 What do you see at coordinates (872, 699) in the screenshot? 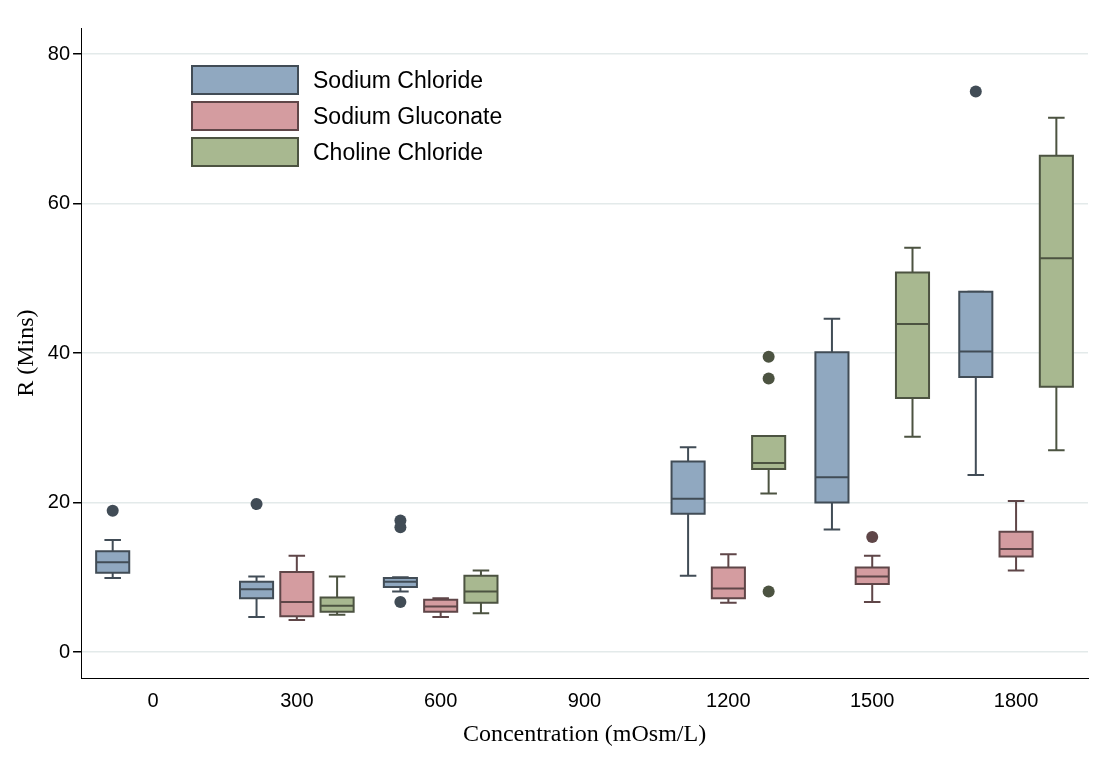
I see `x-tick-label: 1500` at bounding box center [872, 699].